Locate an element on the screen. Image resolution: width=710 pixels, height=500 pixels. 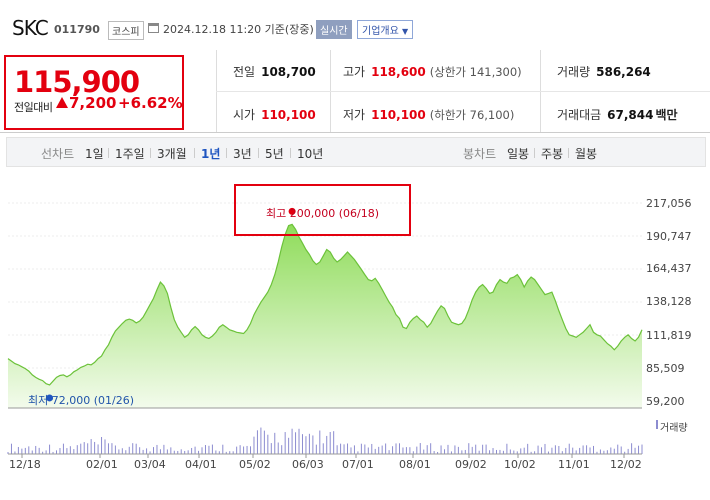
tab-candle-weekly: 주봉 is located at coordinates (552, 154).